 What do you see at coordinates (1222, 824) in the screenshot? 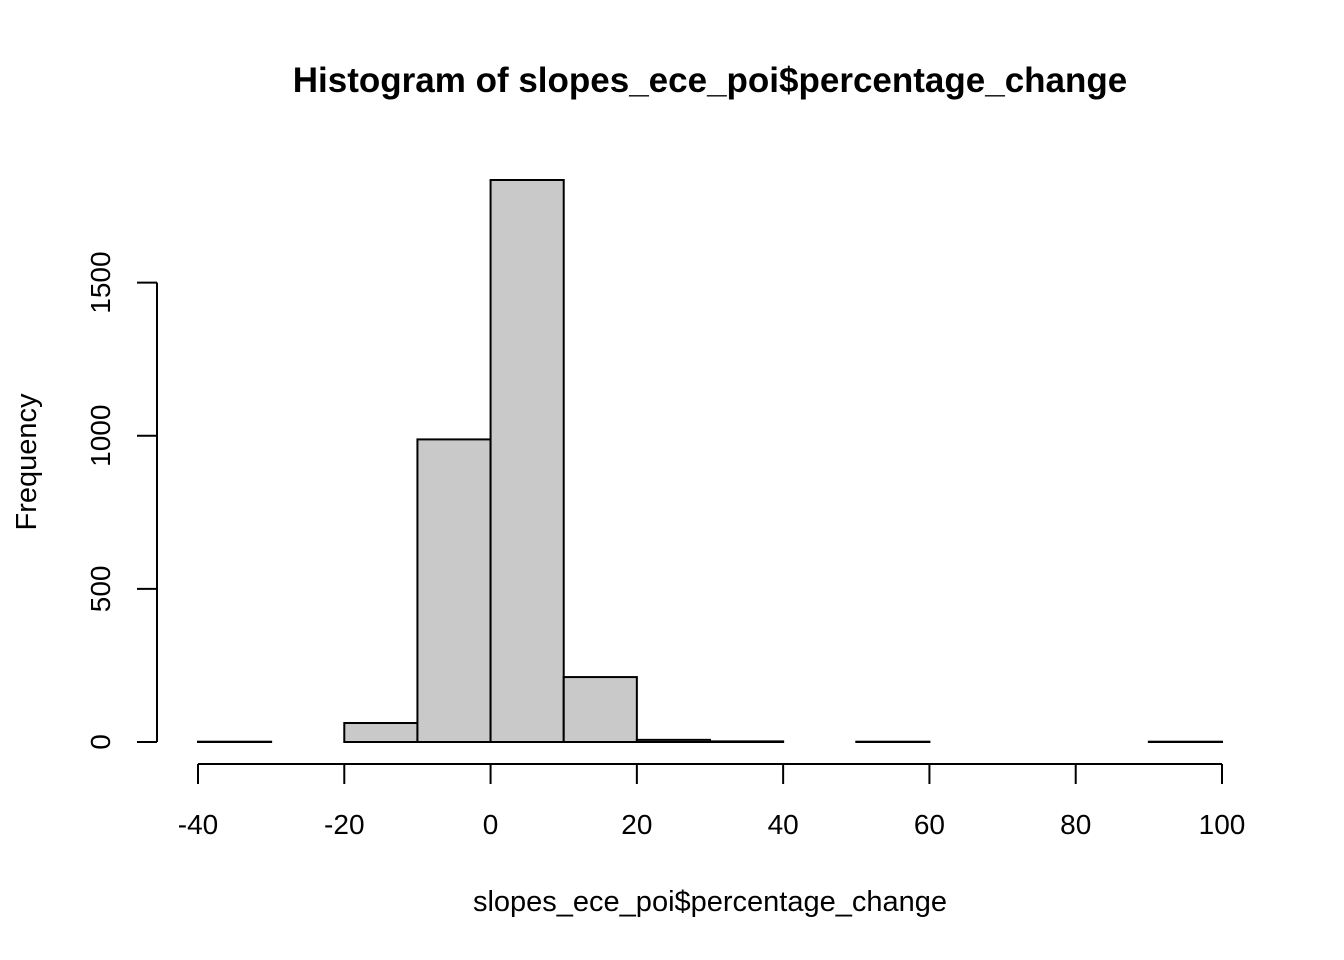
I see `x-tick-label: 100` at bounding box center [1222, 824].